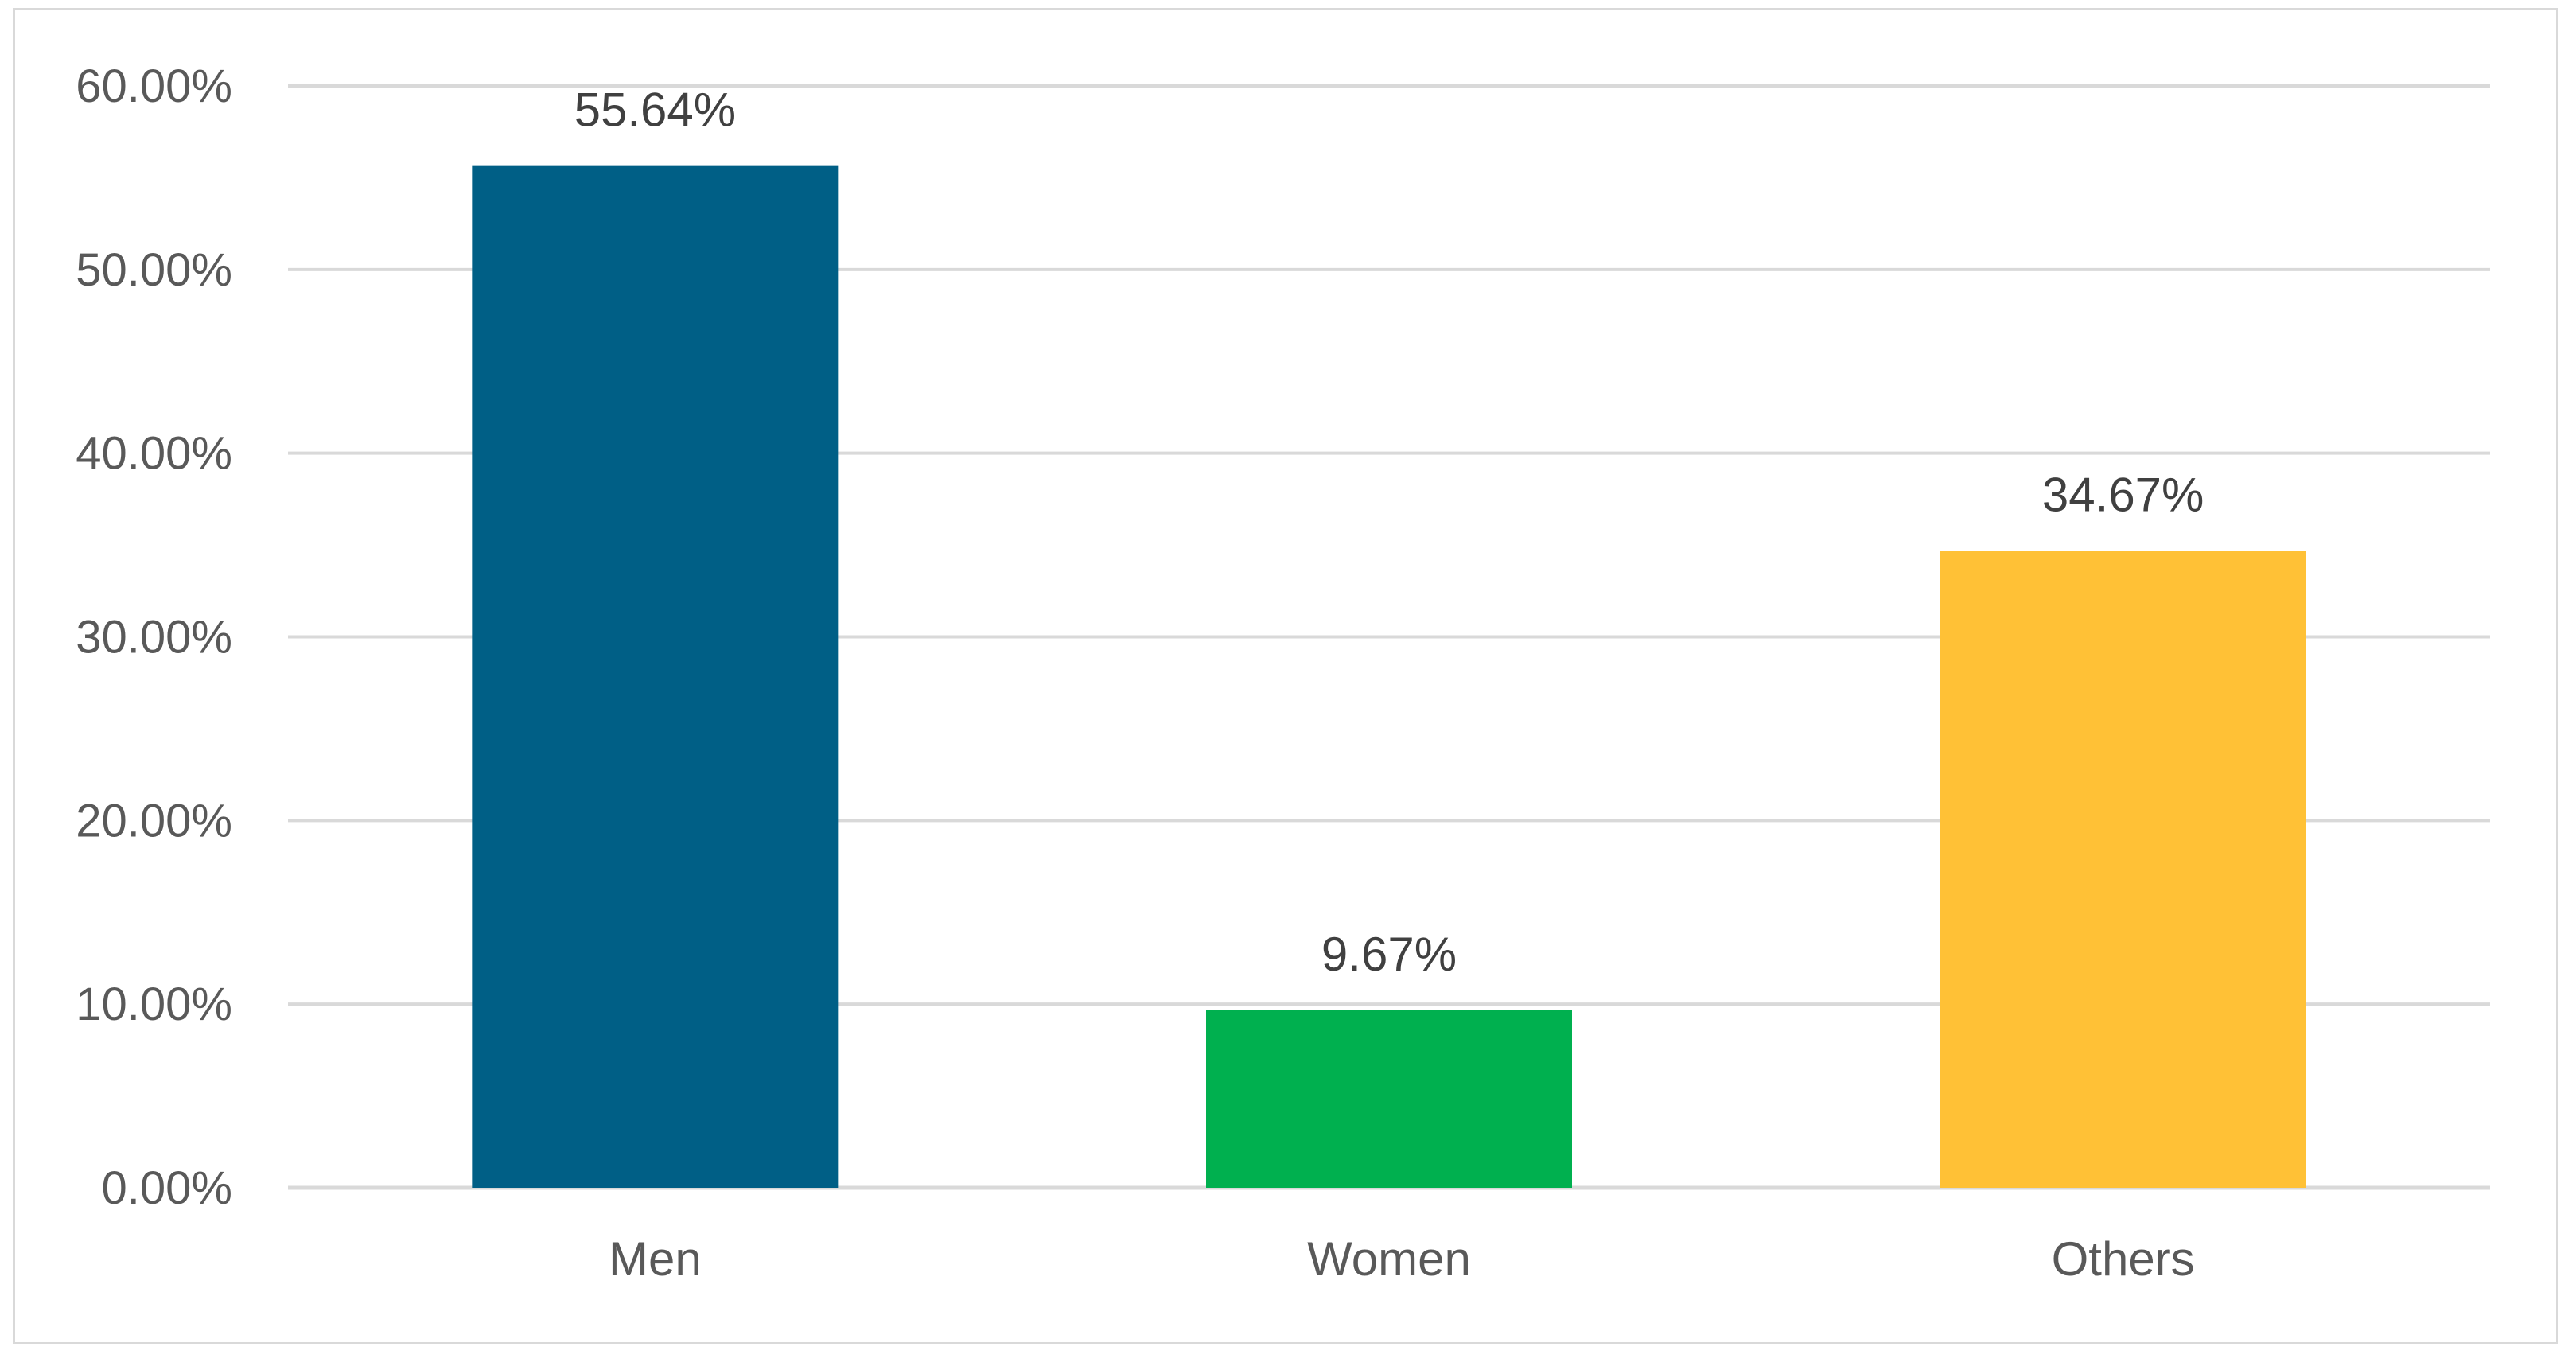 The height and width of the screenshot is (1362, 2576). What do you see at coordinates (2124, 1259) in the screenshot?
I see `x-category-label: Others` at bounding box center [2124, 1259].